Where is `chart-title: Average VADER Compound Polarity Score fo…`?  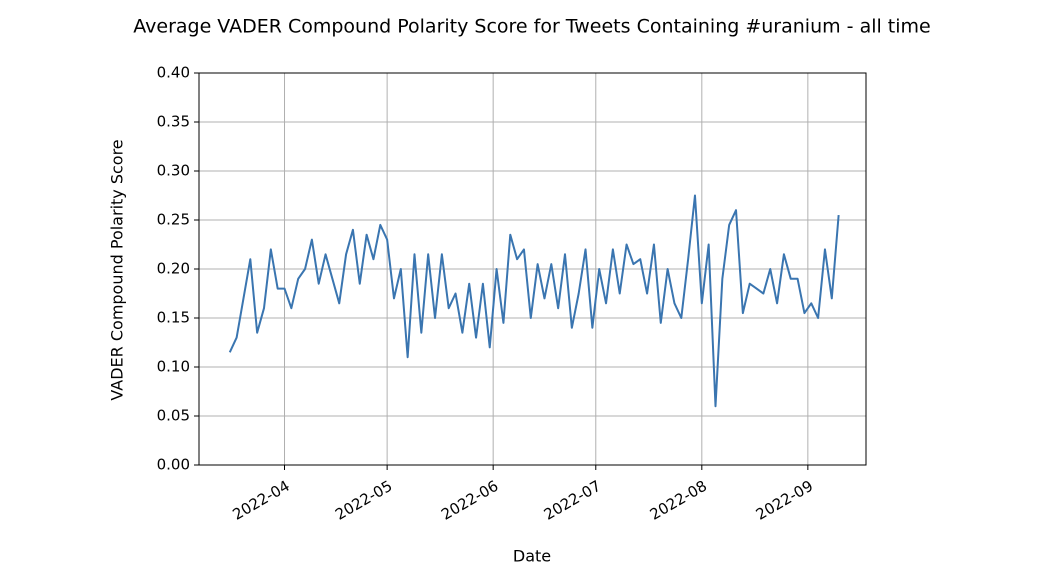
chart-title: Average VADER Compound Polarity Score fo… is located at coordinates (531, 27).